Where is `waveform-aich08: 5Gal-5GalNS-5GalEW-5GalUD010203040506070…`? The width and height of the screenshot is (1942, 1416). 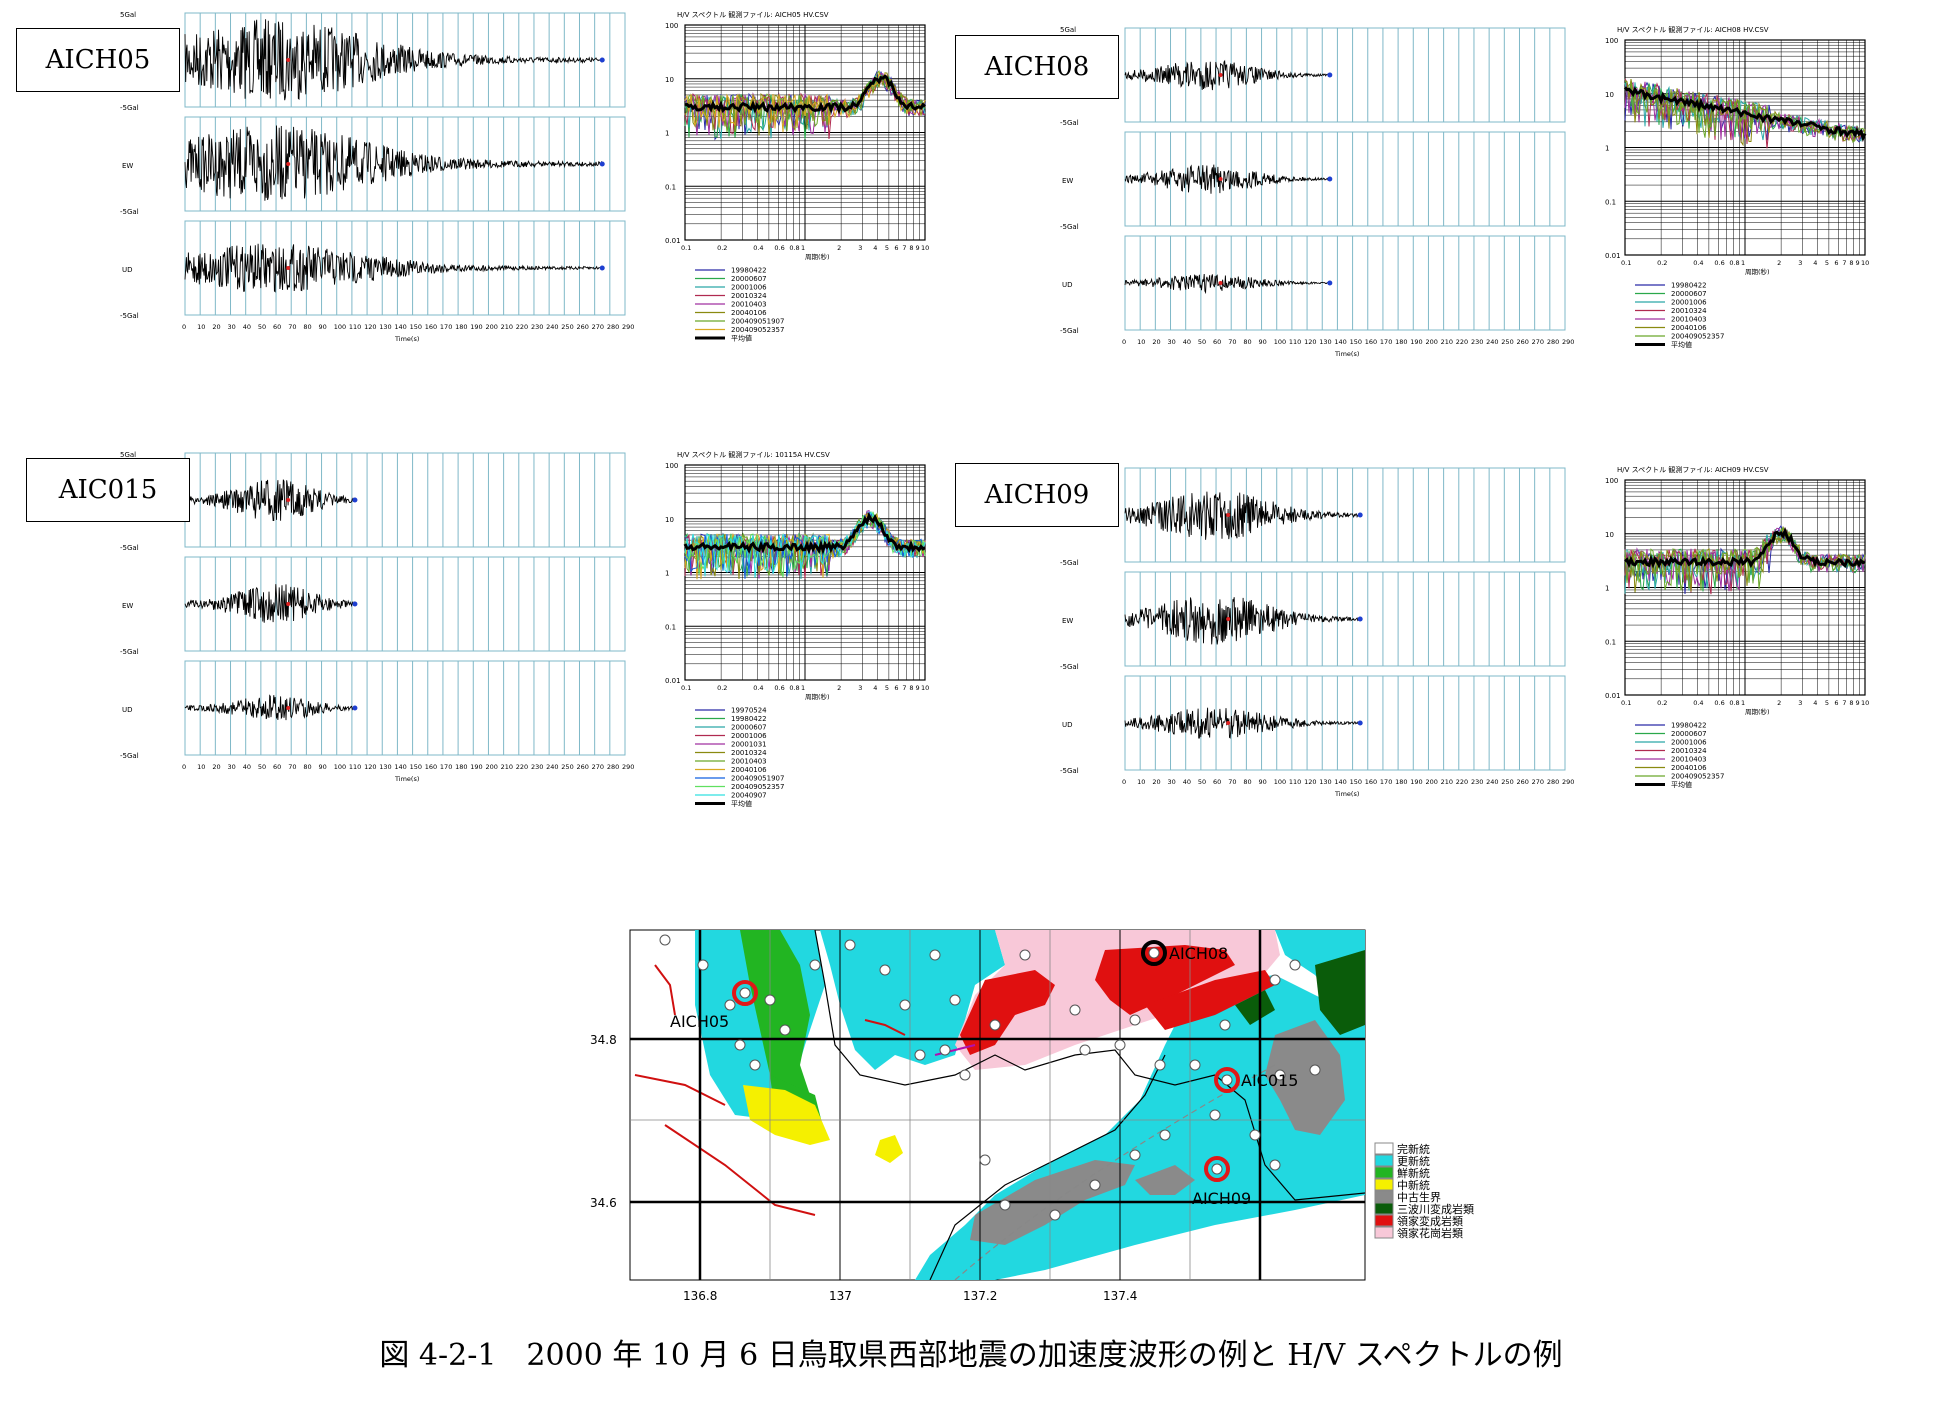 waveform-aich08: 5Gal-5GalNS-5GalEW-5GalUD010203040506070… is located at coordinates (1317, 192).